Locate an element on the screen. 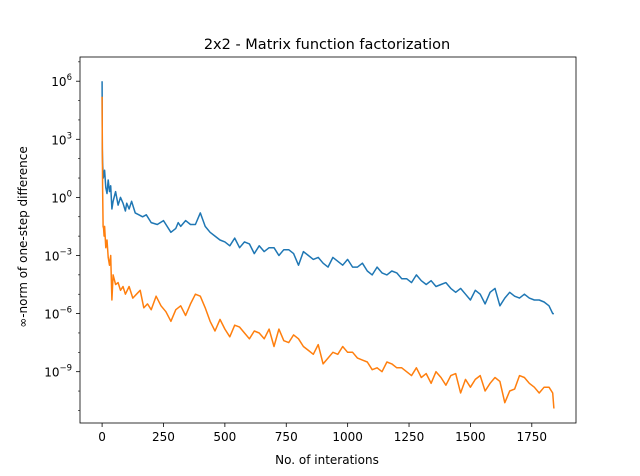  chart-title: 2x2 - Matrix function factorization is located at coordinates (327, 45).